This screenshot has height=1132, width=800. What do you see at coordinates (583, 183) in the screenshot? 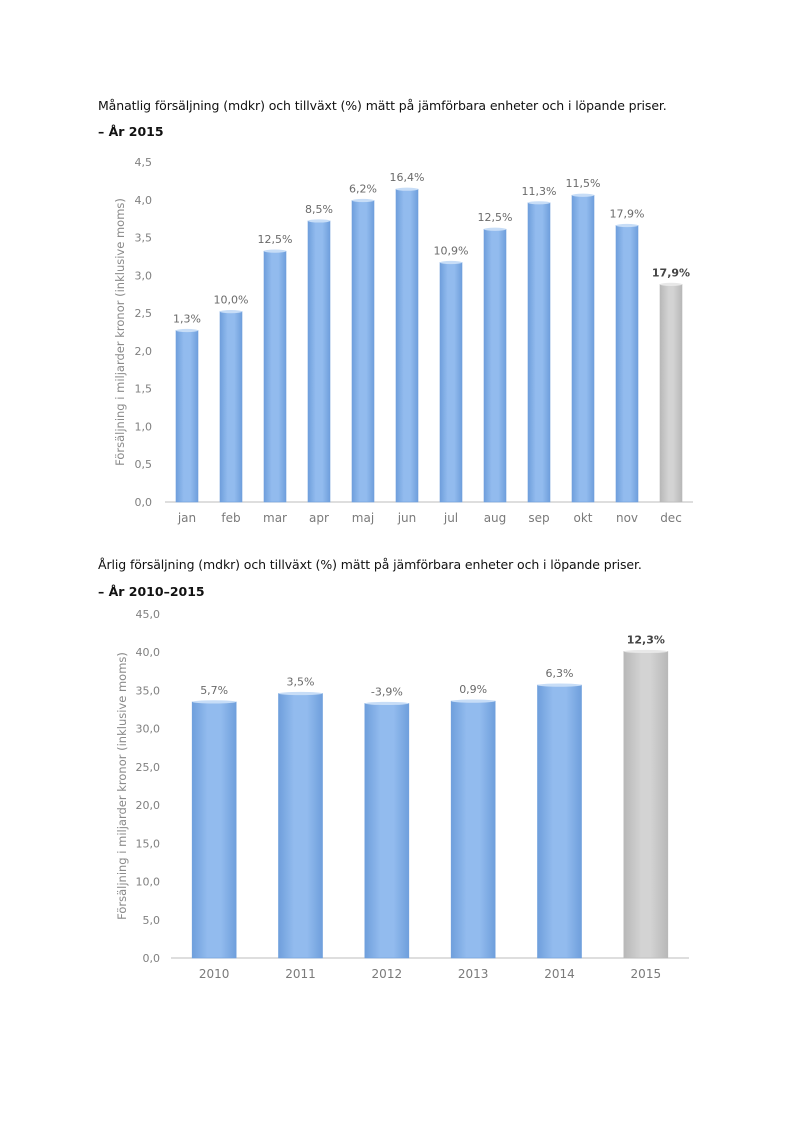
I see `data-label-okt: 11,5%` at bounding box center [583, 183].